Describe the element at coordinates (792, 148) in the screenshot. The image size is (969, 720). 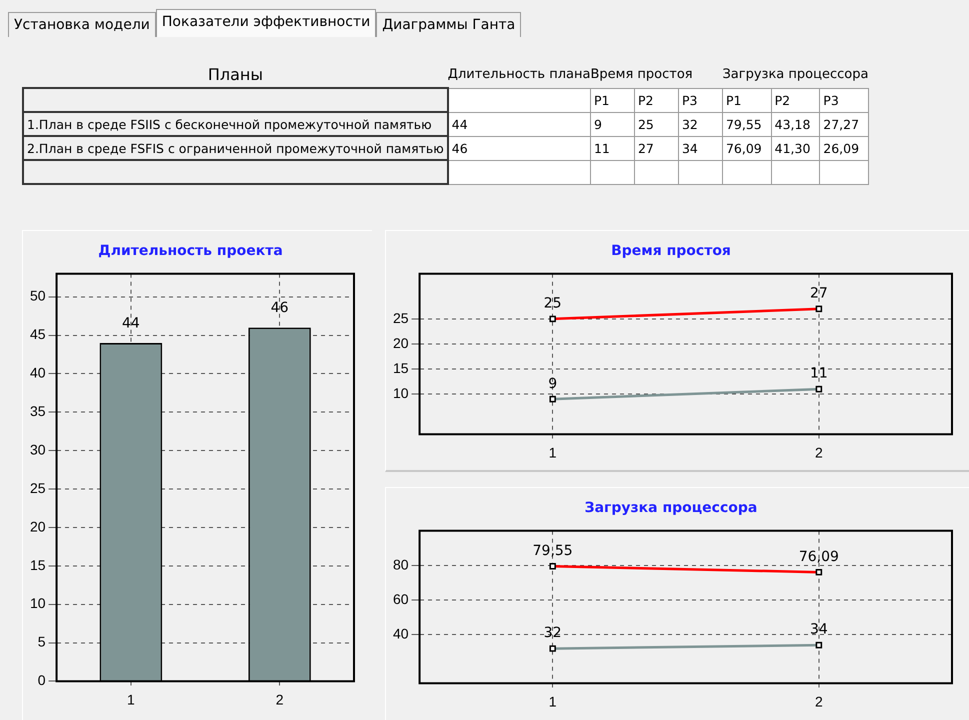
I see `text: 41,30` at that location.